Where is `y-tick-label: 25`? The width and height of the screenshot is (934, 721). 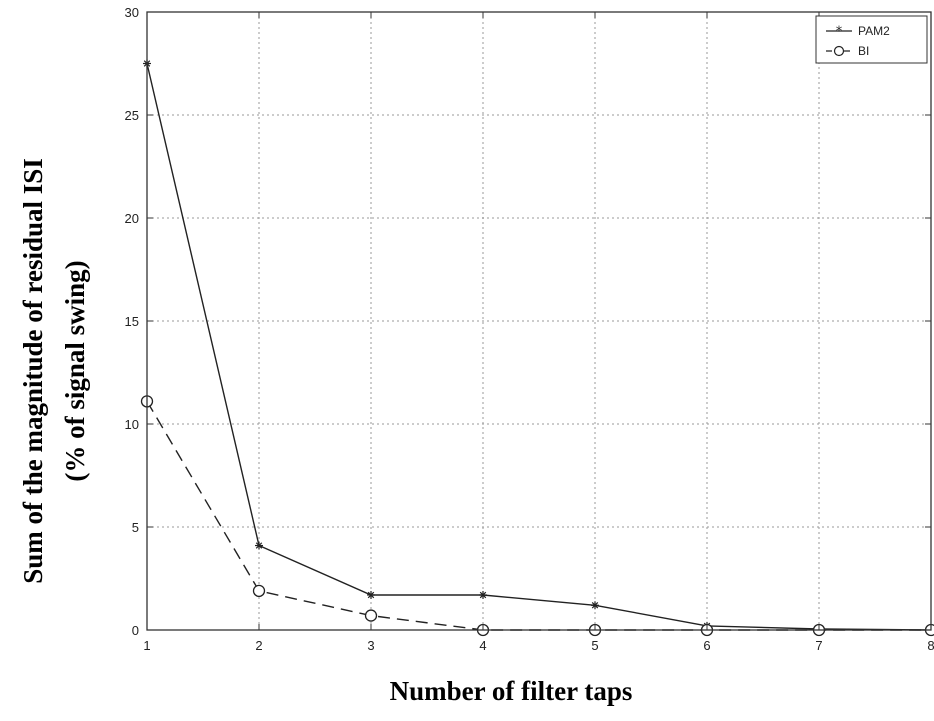 y-tick-label: 25 is located at coordinates (132, 115).